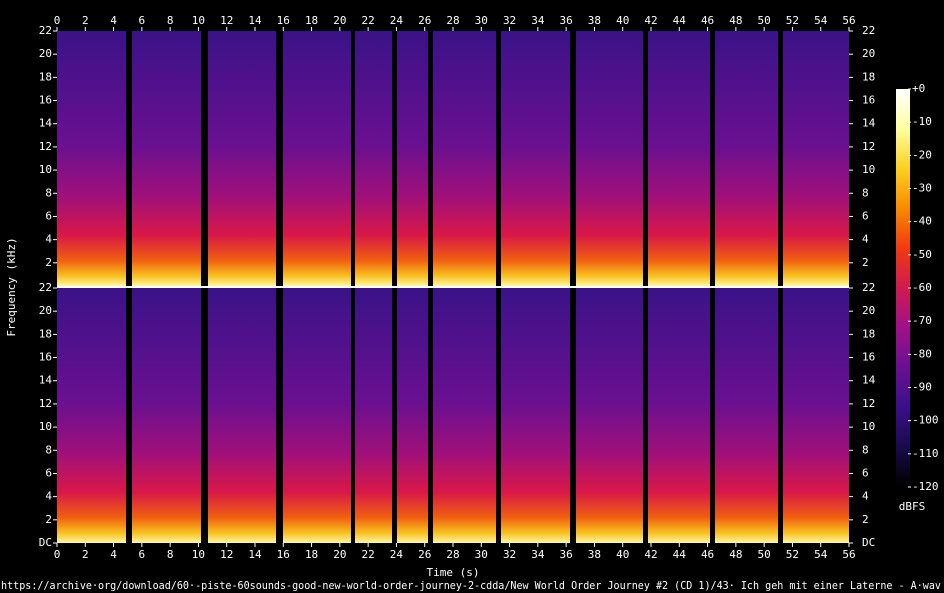  I want to click on x-tick-label-top: 18, so click(311, 20).